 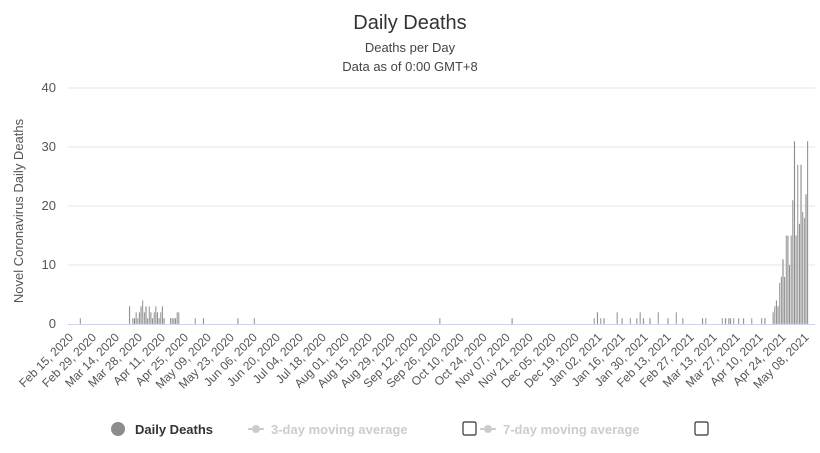 What do you see at coordinates (339, 429) in the screenshot?
I see `legend-label: 3-day moving average` at bounding box center [339, 429].